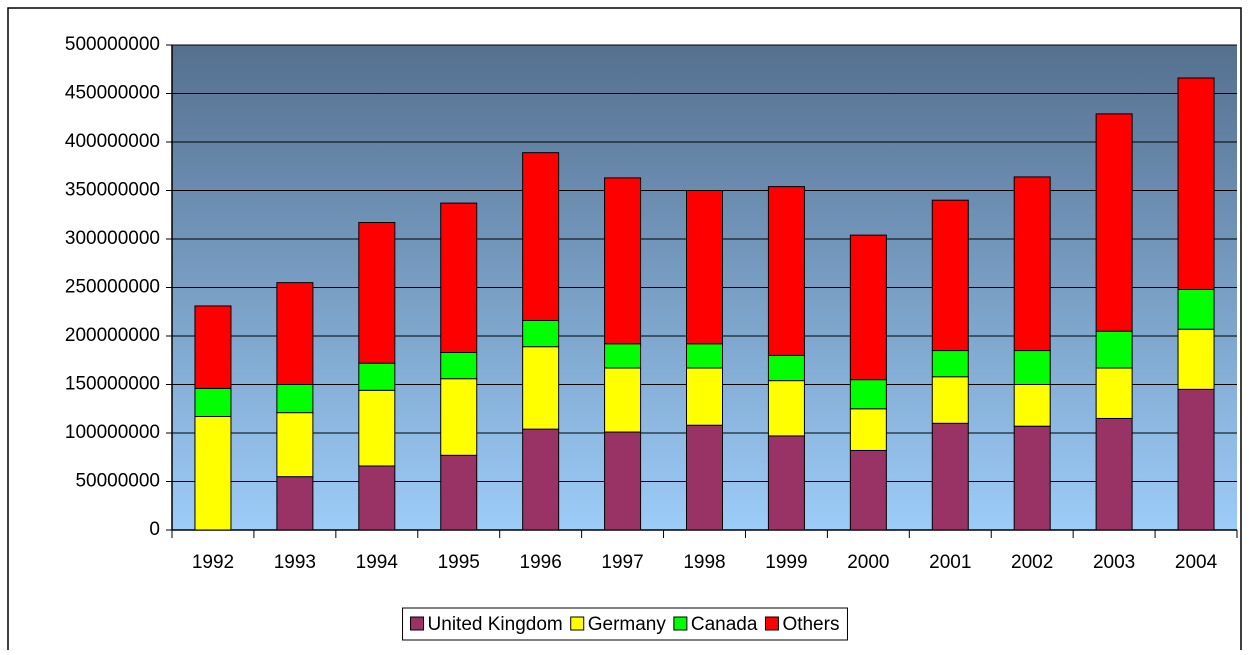 The image size is (1250, 655). What do you see at coordinates (1114, 562) in the screenshot?
I see `x-tick-label: 2003` at bounding box center [1114, 562].